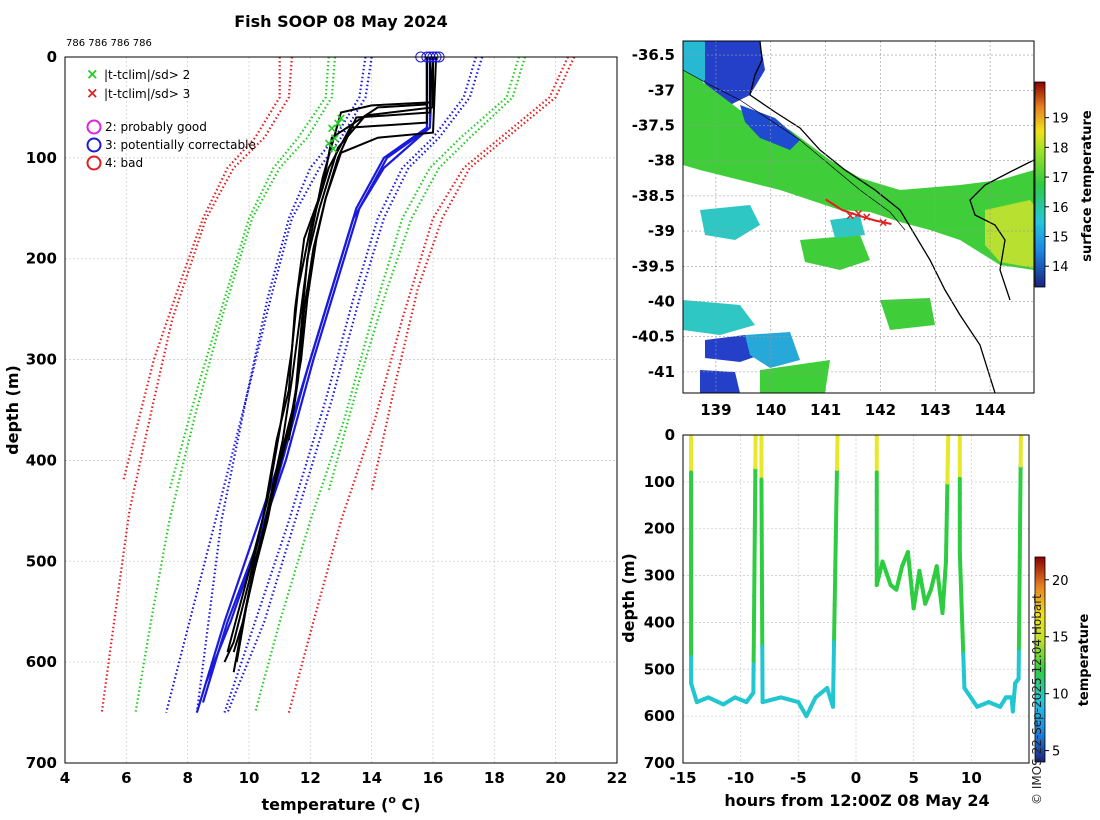 Image resolution: width=1100 pixels, height=820 pixels. I want to click on map-x-tick-label: 144, so click(989, 410).